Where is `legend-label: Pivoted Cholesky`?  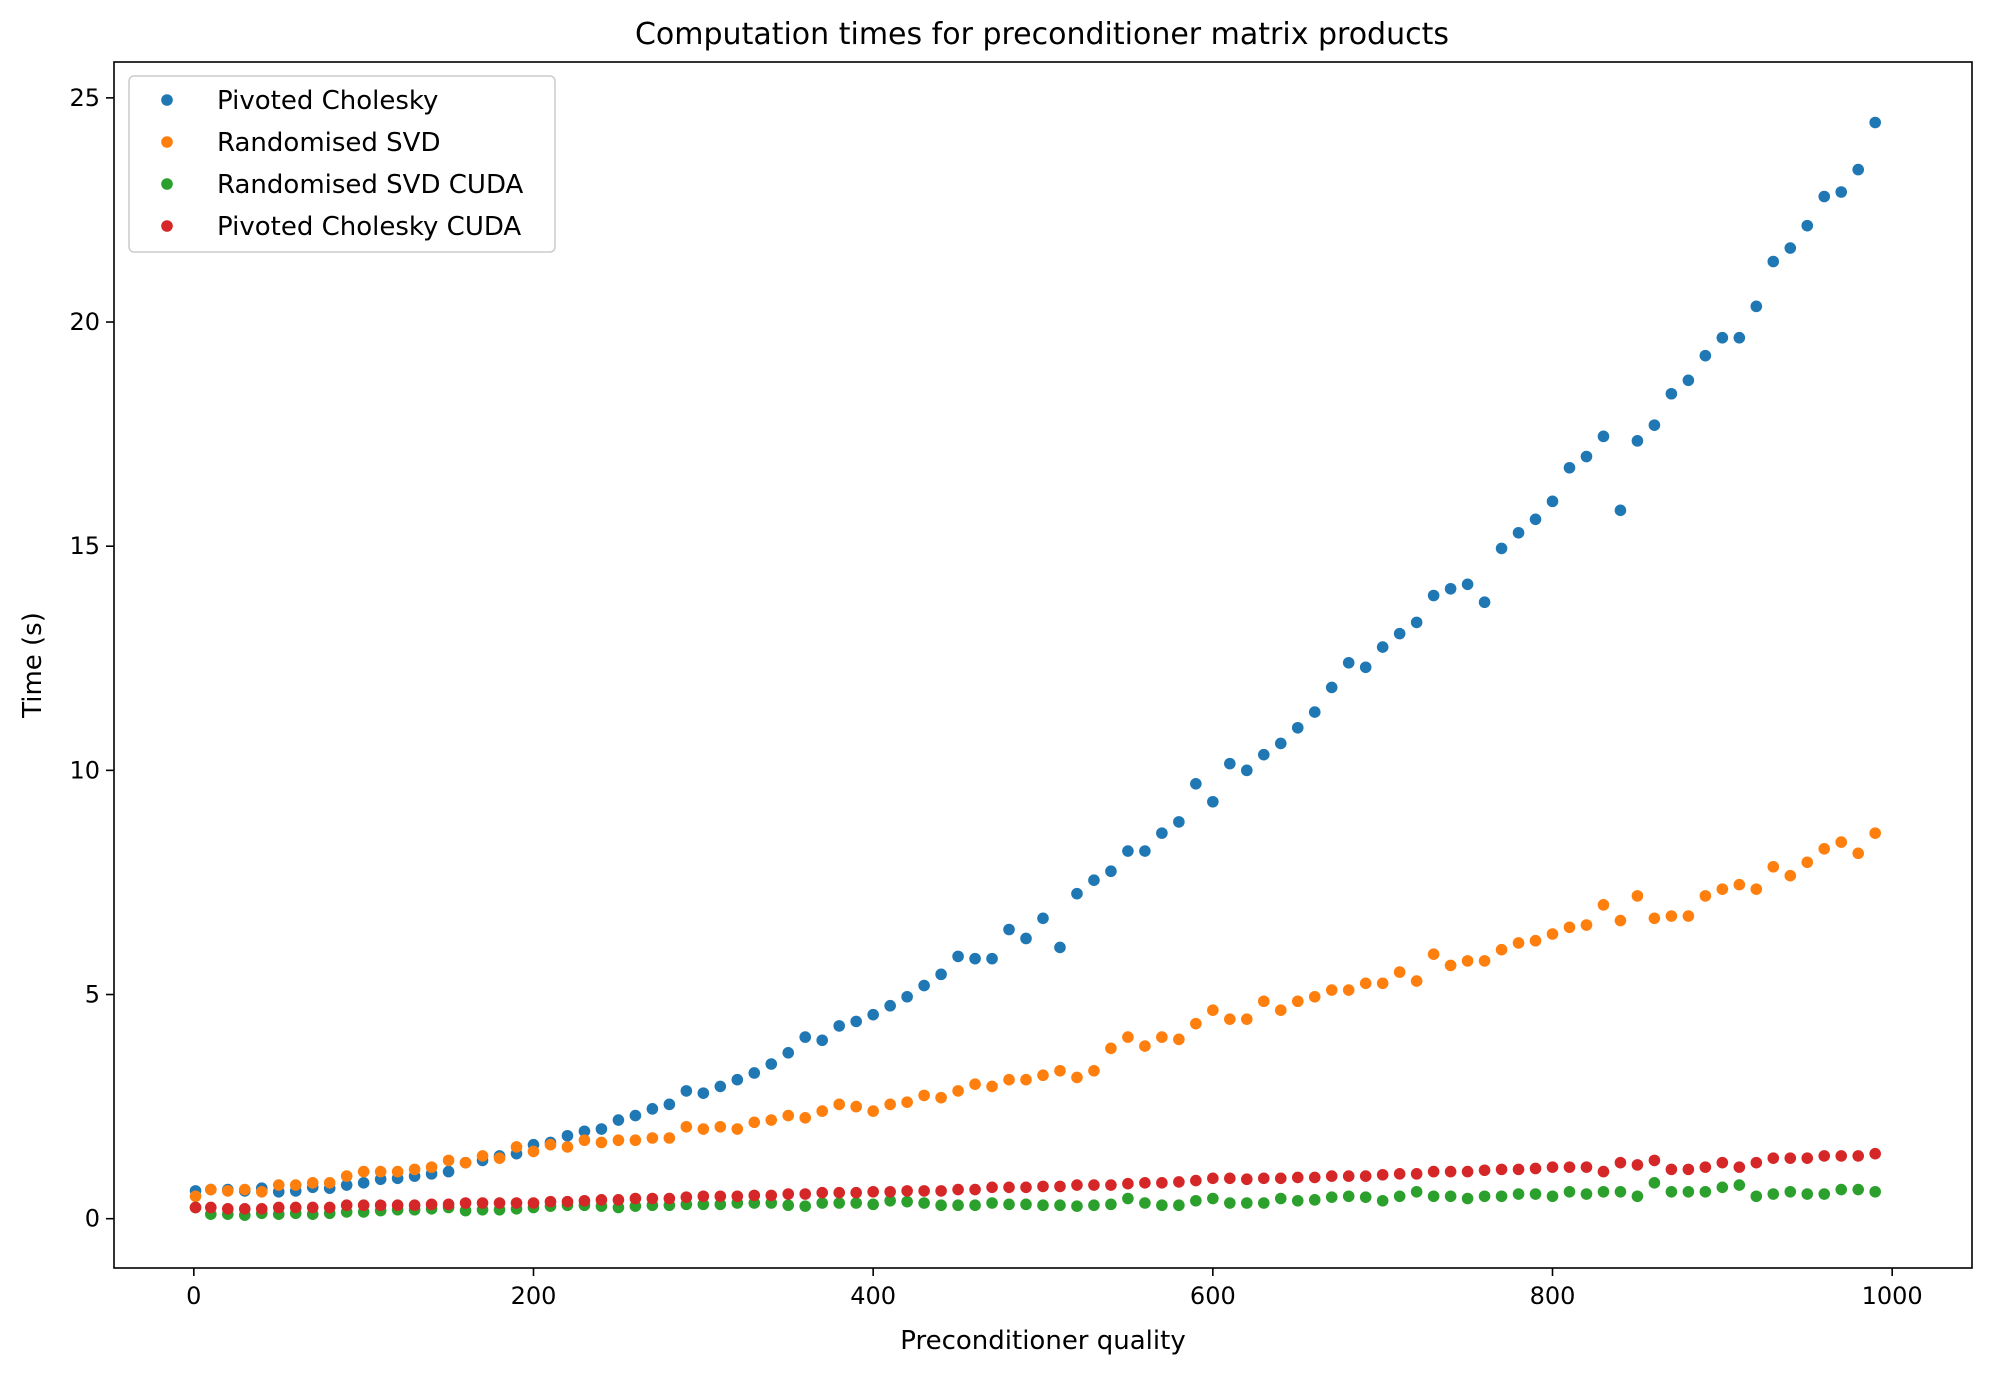
legend-label: Pivoted Cholesky is located at coordinates (327, 101).